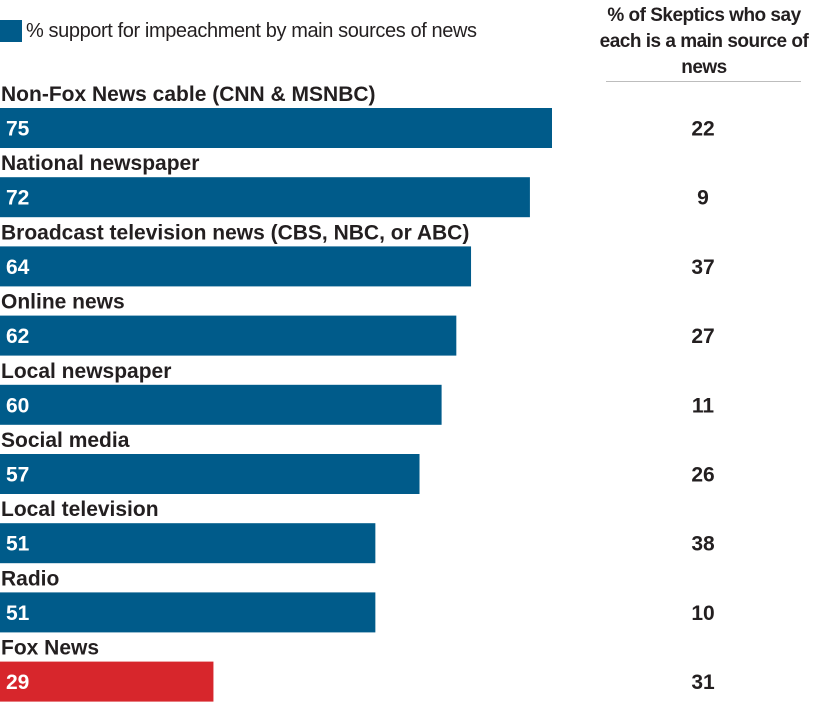 Image resolution: width=813 pixels, height=710 pixels. I want to click on header-divider, so click(703, 81).